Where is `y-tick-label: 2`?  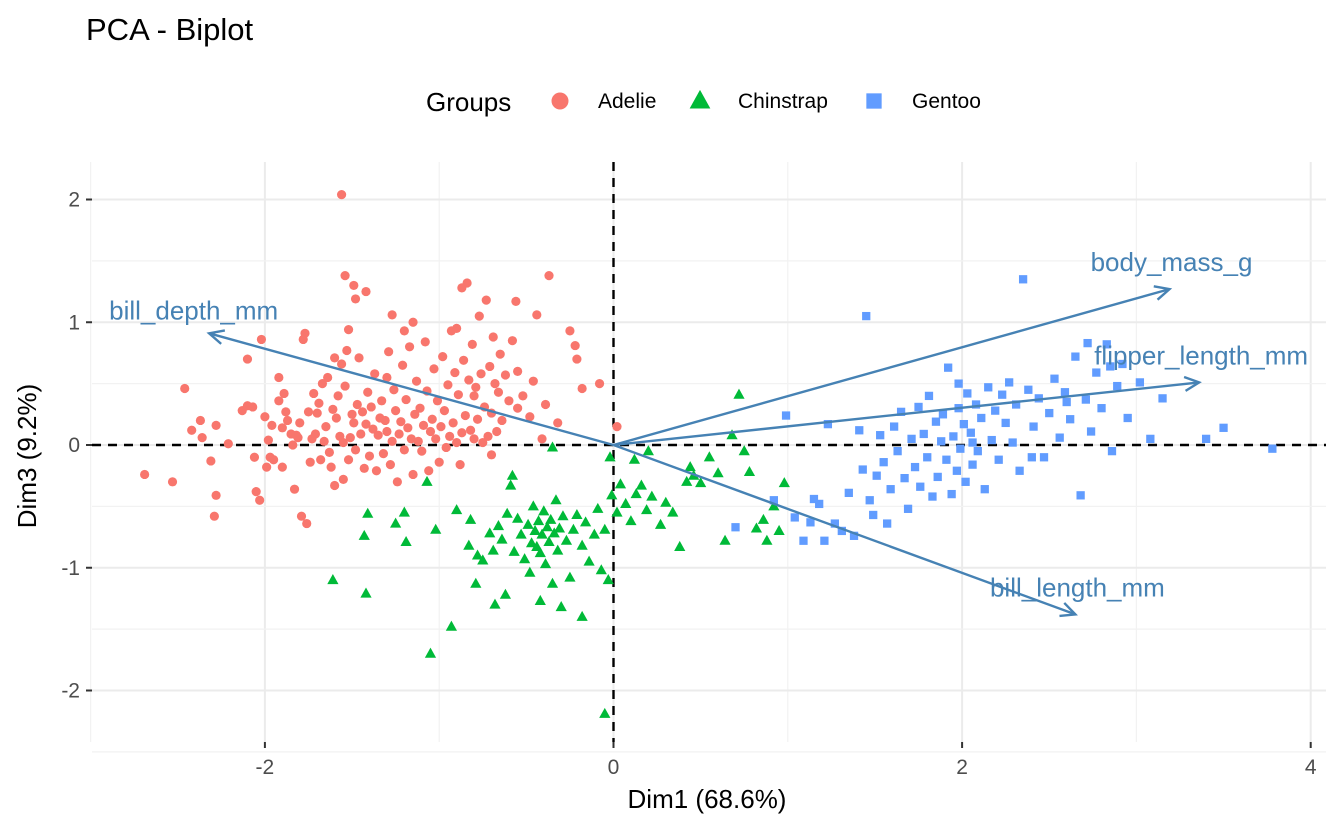 y-tick-label: 2 is located at coordinates (74, 200).